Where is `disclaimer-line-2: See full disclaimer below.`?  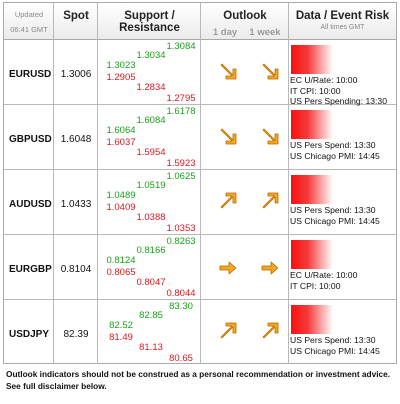
disclaimer-line-2: See full disclaimer below. is located at coordinates (56, 386).